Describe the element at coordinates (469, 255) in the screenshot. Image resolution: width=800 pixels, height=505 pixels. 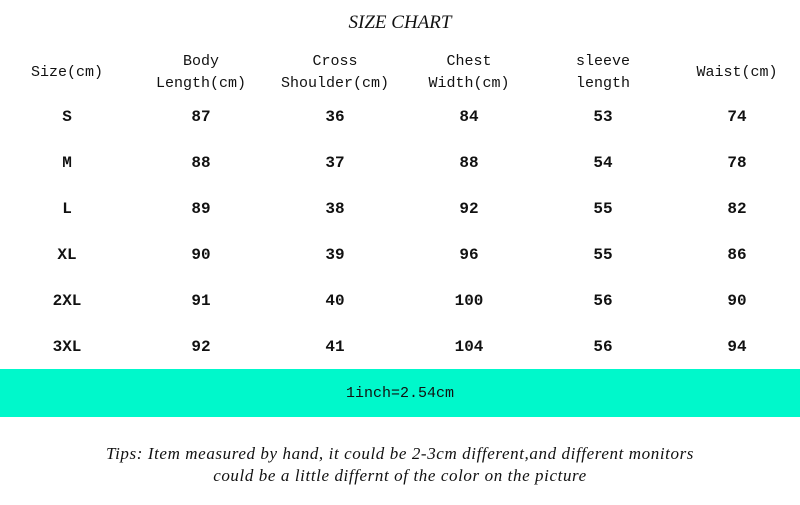
I see `table-cell: 96` at that location.